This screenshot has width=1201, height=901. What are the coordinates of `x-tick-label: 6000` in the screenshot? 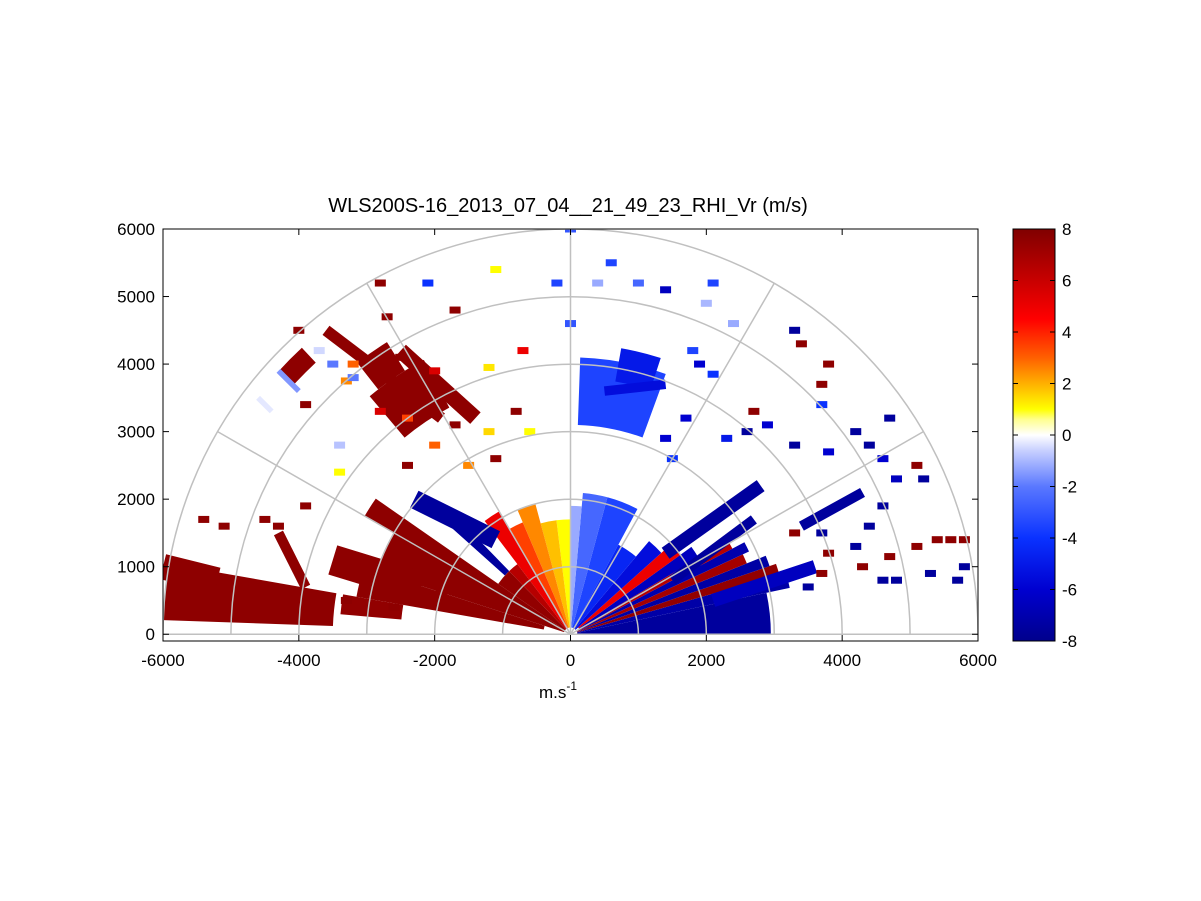 It's located at (978, 660).